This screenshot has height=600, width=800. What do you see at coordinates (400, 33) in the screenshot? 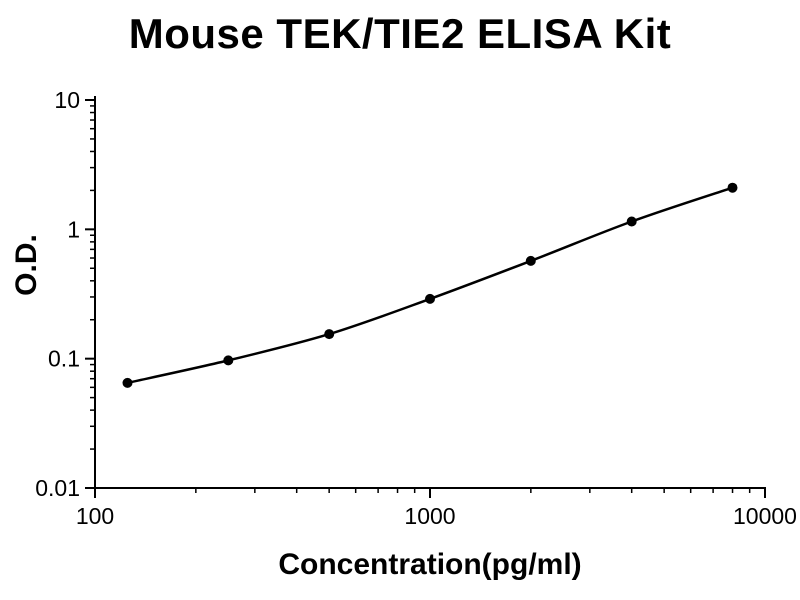
I see `chart-title: Mouse TEK/TIE2 ELISA Kit` at bounding box center [400, 33].